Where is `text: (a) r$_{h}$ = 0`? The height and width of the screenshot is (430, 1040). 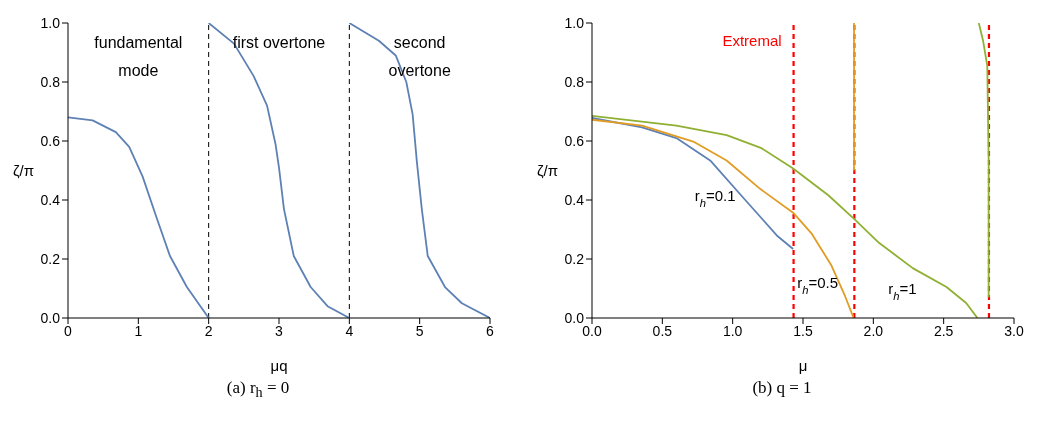 text: (a) r$_{h}$ = 0 is located at coordinates (258, 390).